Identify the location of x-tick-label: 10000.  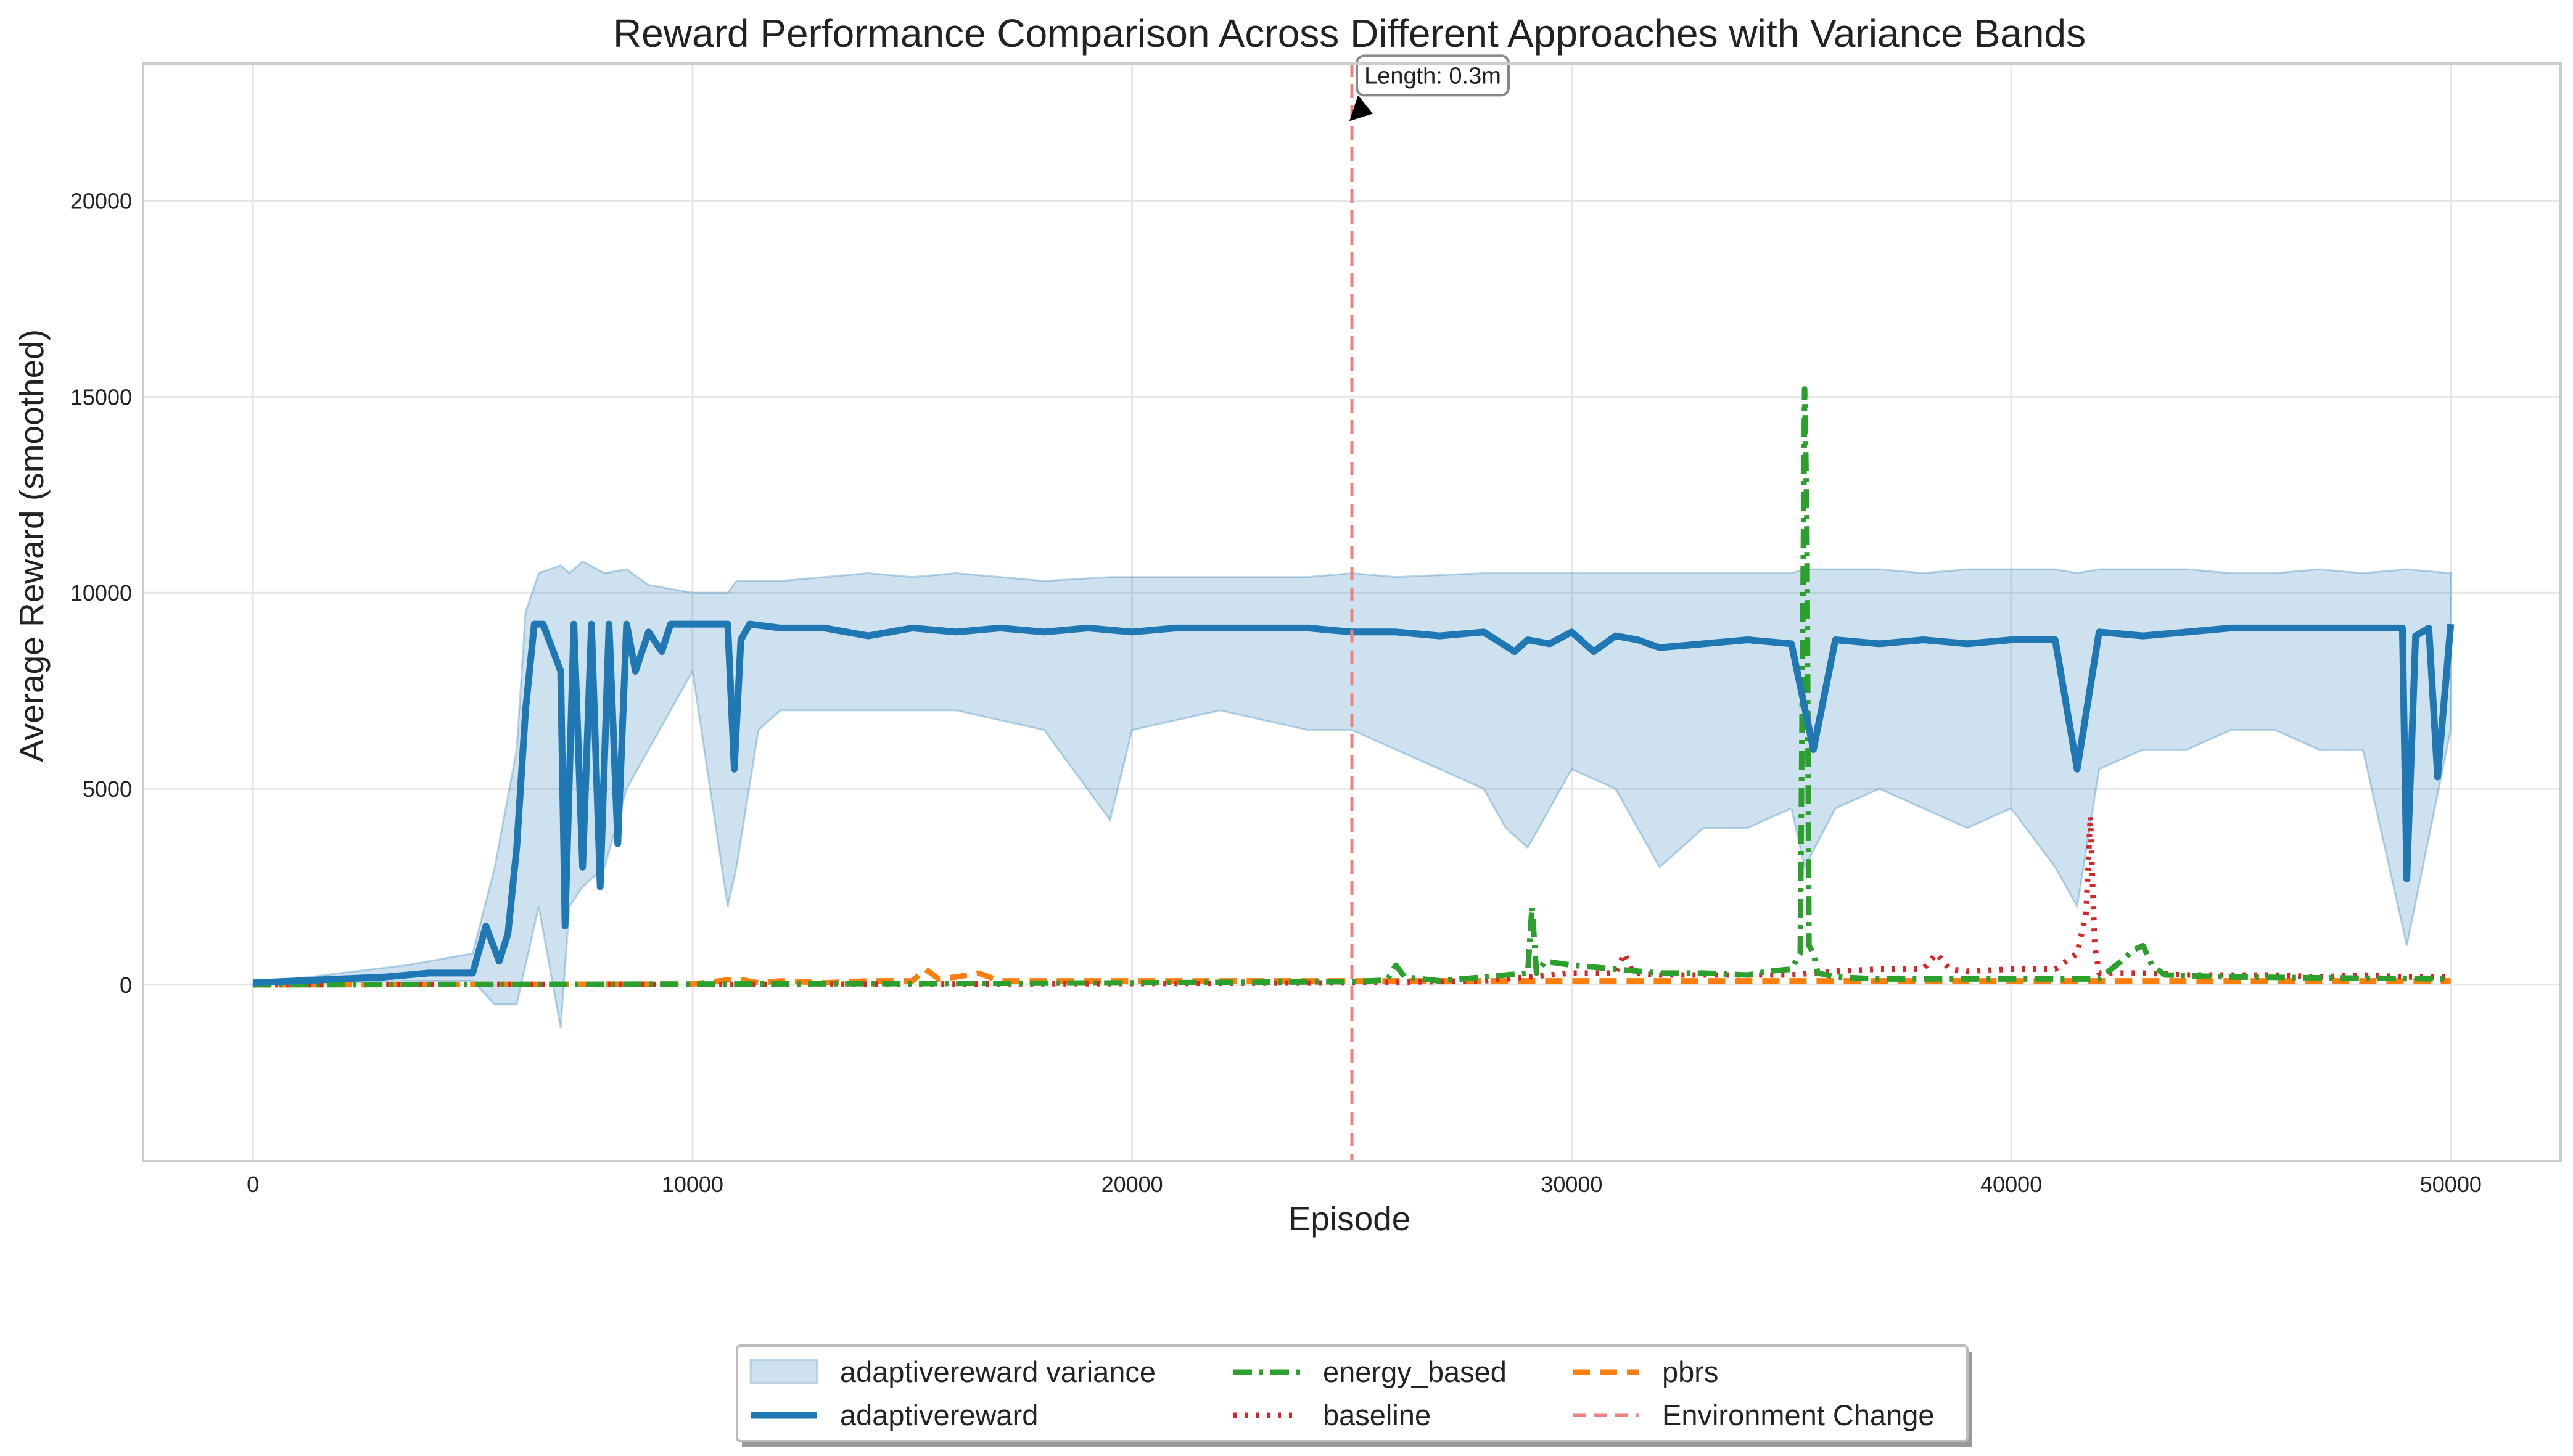
(692, 1184).